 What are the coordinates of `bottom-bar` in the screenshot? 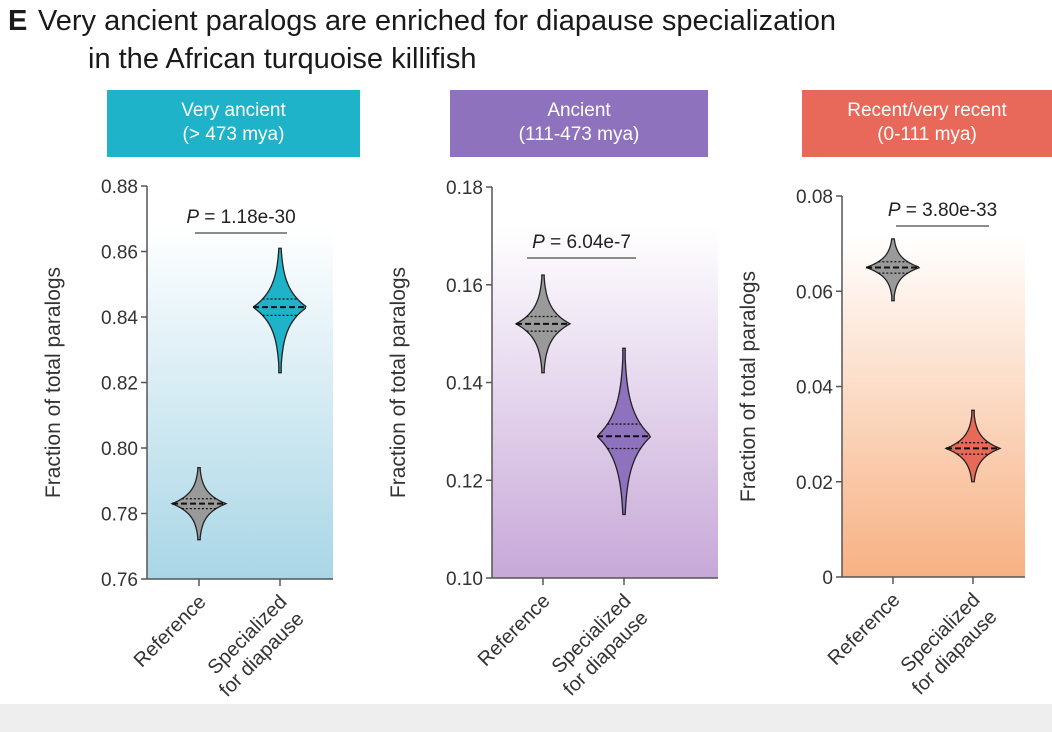 It's located at (526, 718).